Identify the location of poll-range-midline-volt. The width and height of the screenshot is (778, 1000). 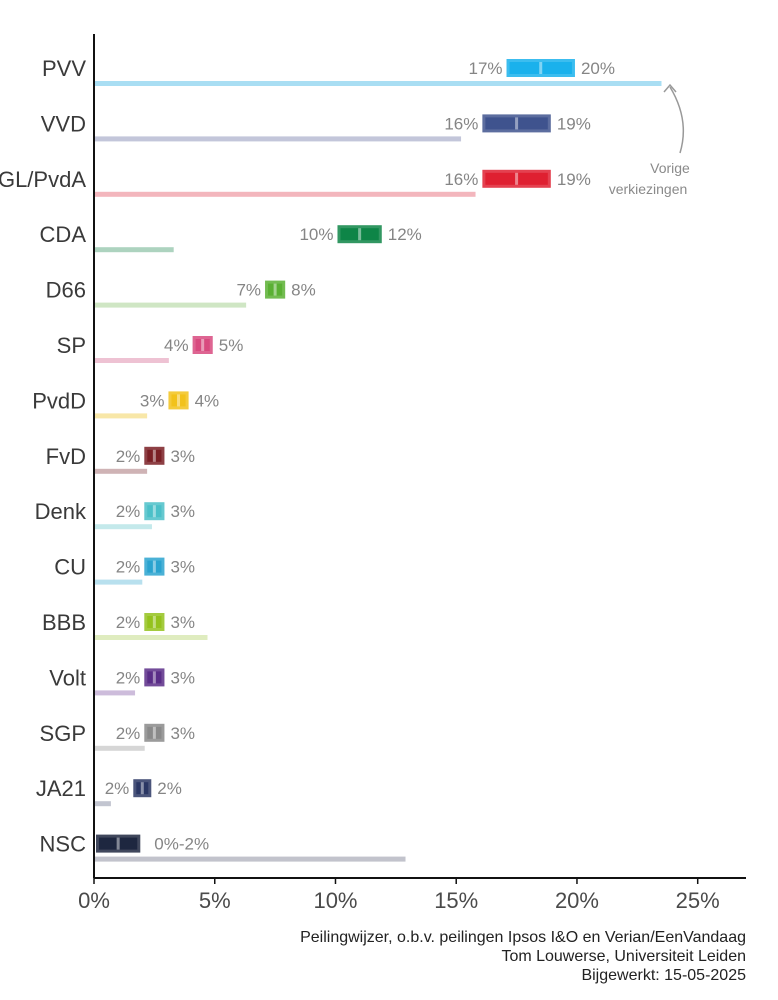
(154, 677).